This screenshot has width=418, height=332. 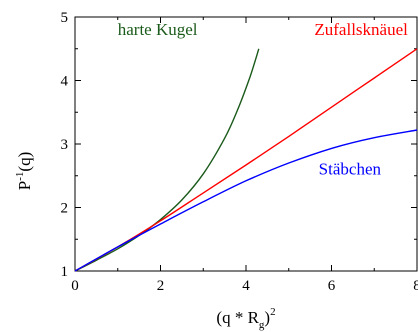 What do you see at coordinates (361, 29) in the screenshot?
I see `series-label-zufallsknaeuel: Zufallsknäuel` at bounding box center [361, 29].